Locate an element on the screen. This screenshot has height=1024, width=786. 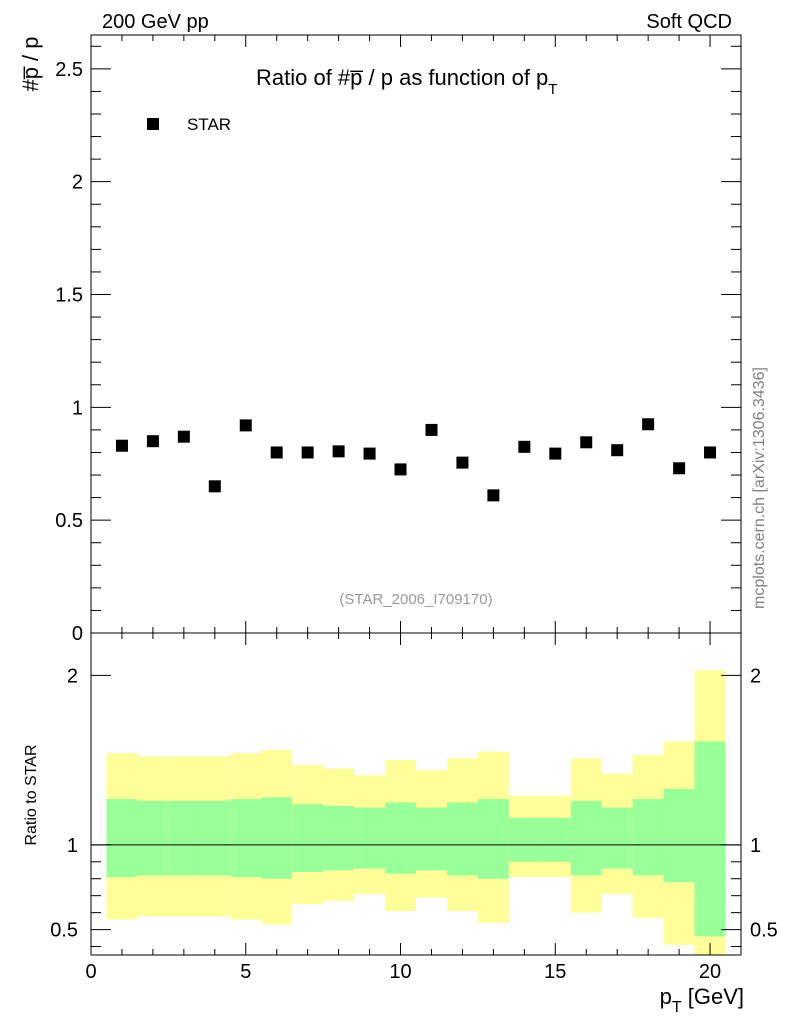
main-title: Ratio of #p̅ / p as function of pT is located at coordinates (406, 81).